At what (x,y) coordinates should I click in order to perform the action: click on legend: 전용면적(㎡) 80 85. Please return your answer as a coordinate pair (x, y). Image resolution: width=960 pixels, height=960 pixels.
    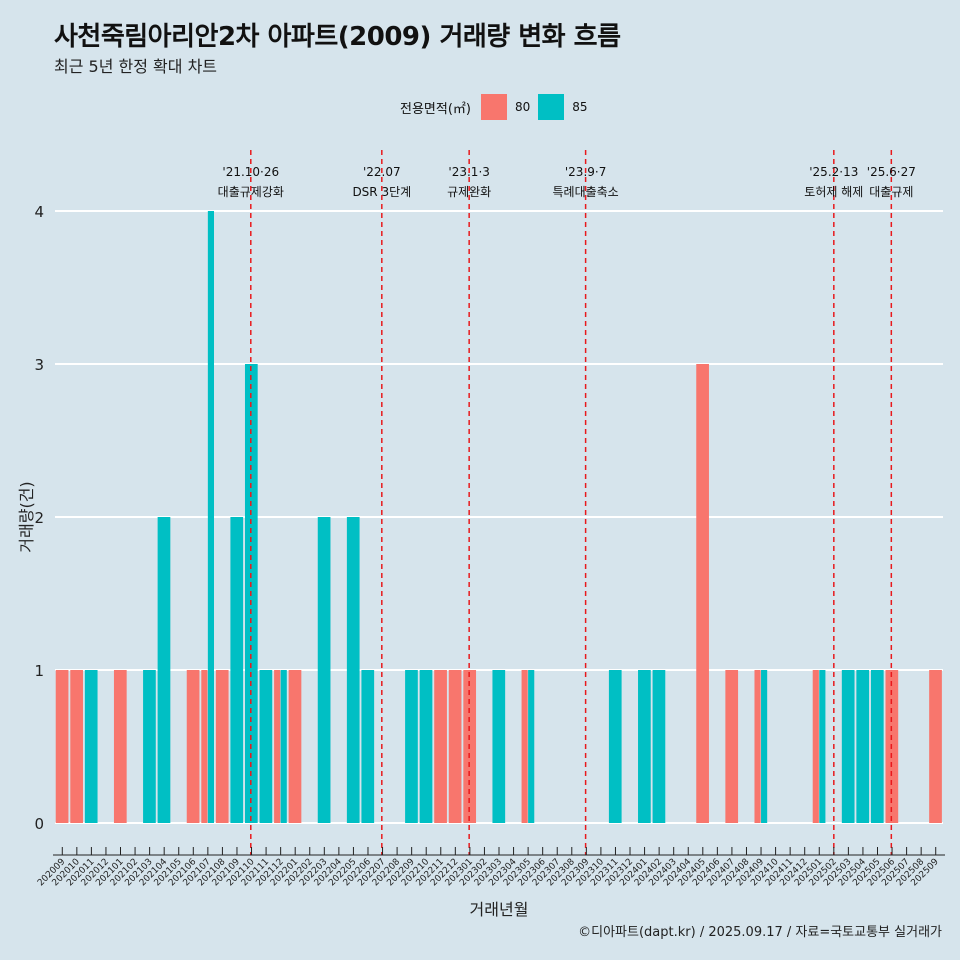
    Looking at the image, I should click on (498, 107).